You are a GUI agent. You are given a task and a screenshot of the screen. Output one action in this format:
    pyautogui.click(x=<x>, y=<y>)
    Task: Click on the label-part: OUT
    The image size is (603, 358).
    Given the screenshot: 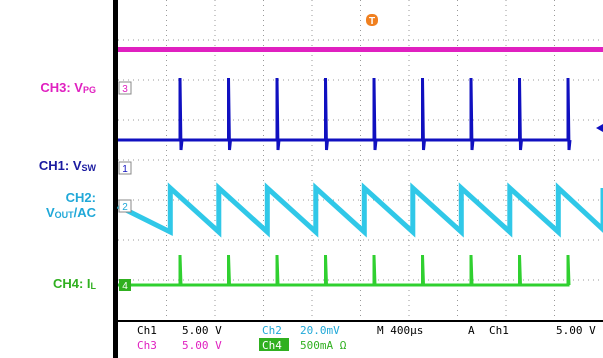 What is the action you would take?
    pyautogui.click(x=64, y=215)
    